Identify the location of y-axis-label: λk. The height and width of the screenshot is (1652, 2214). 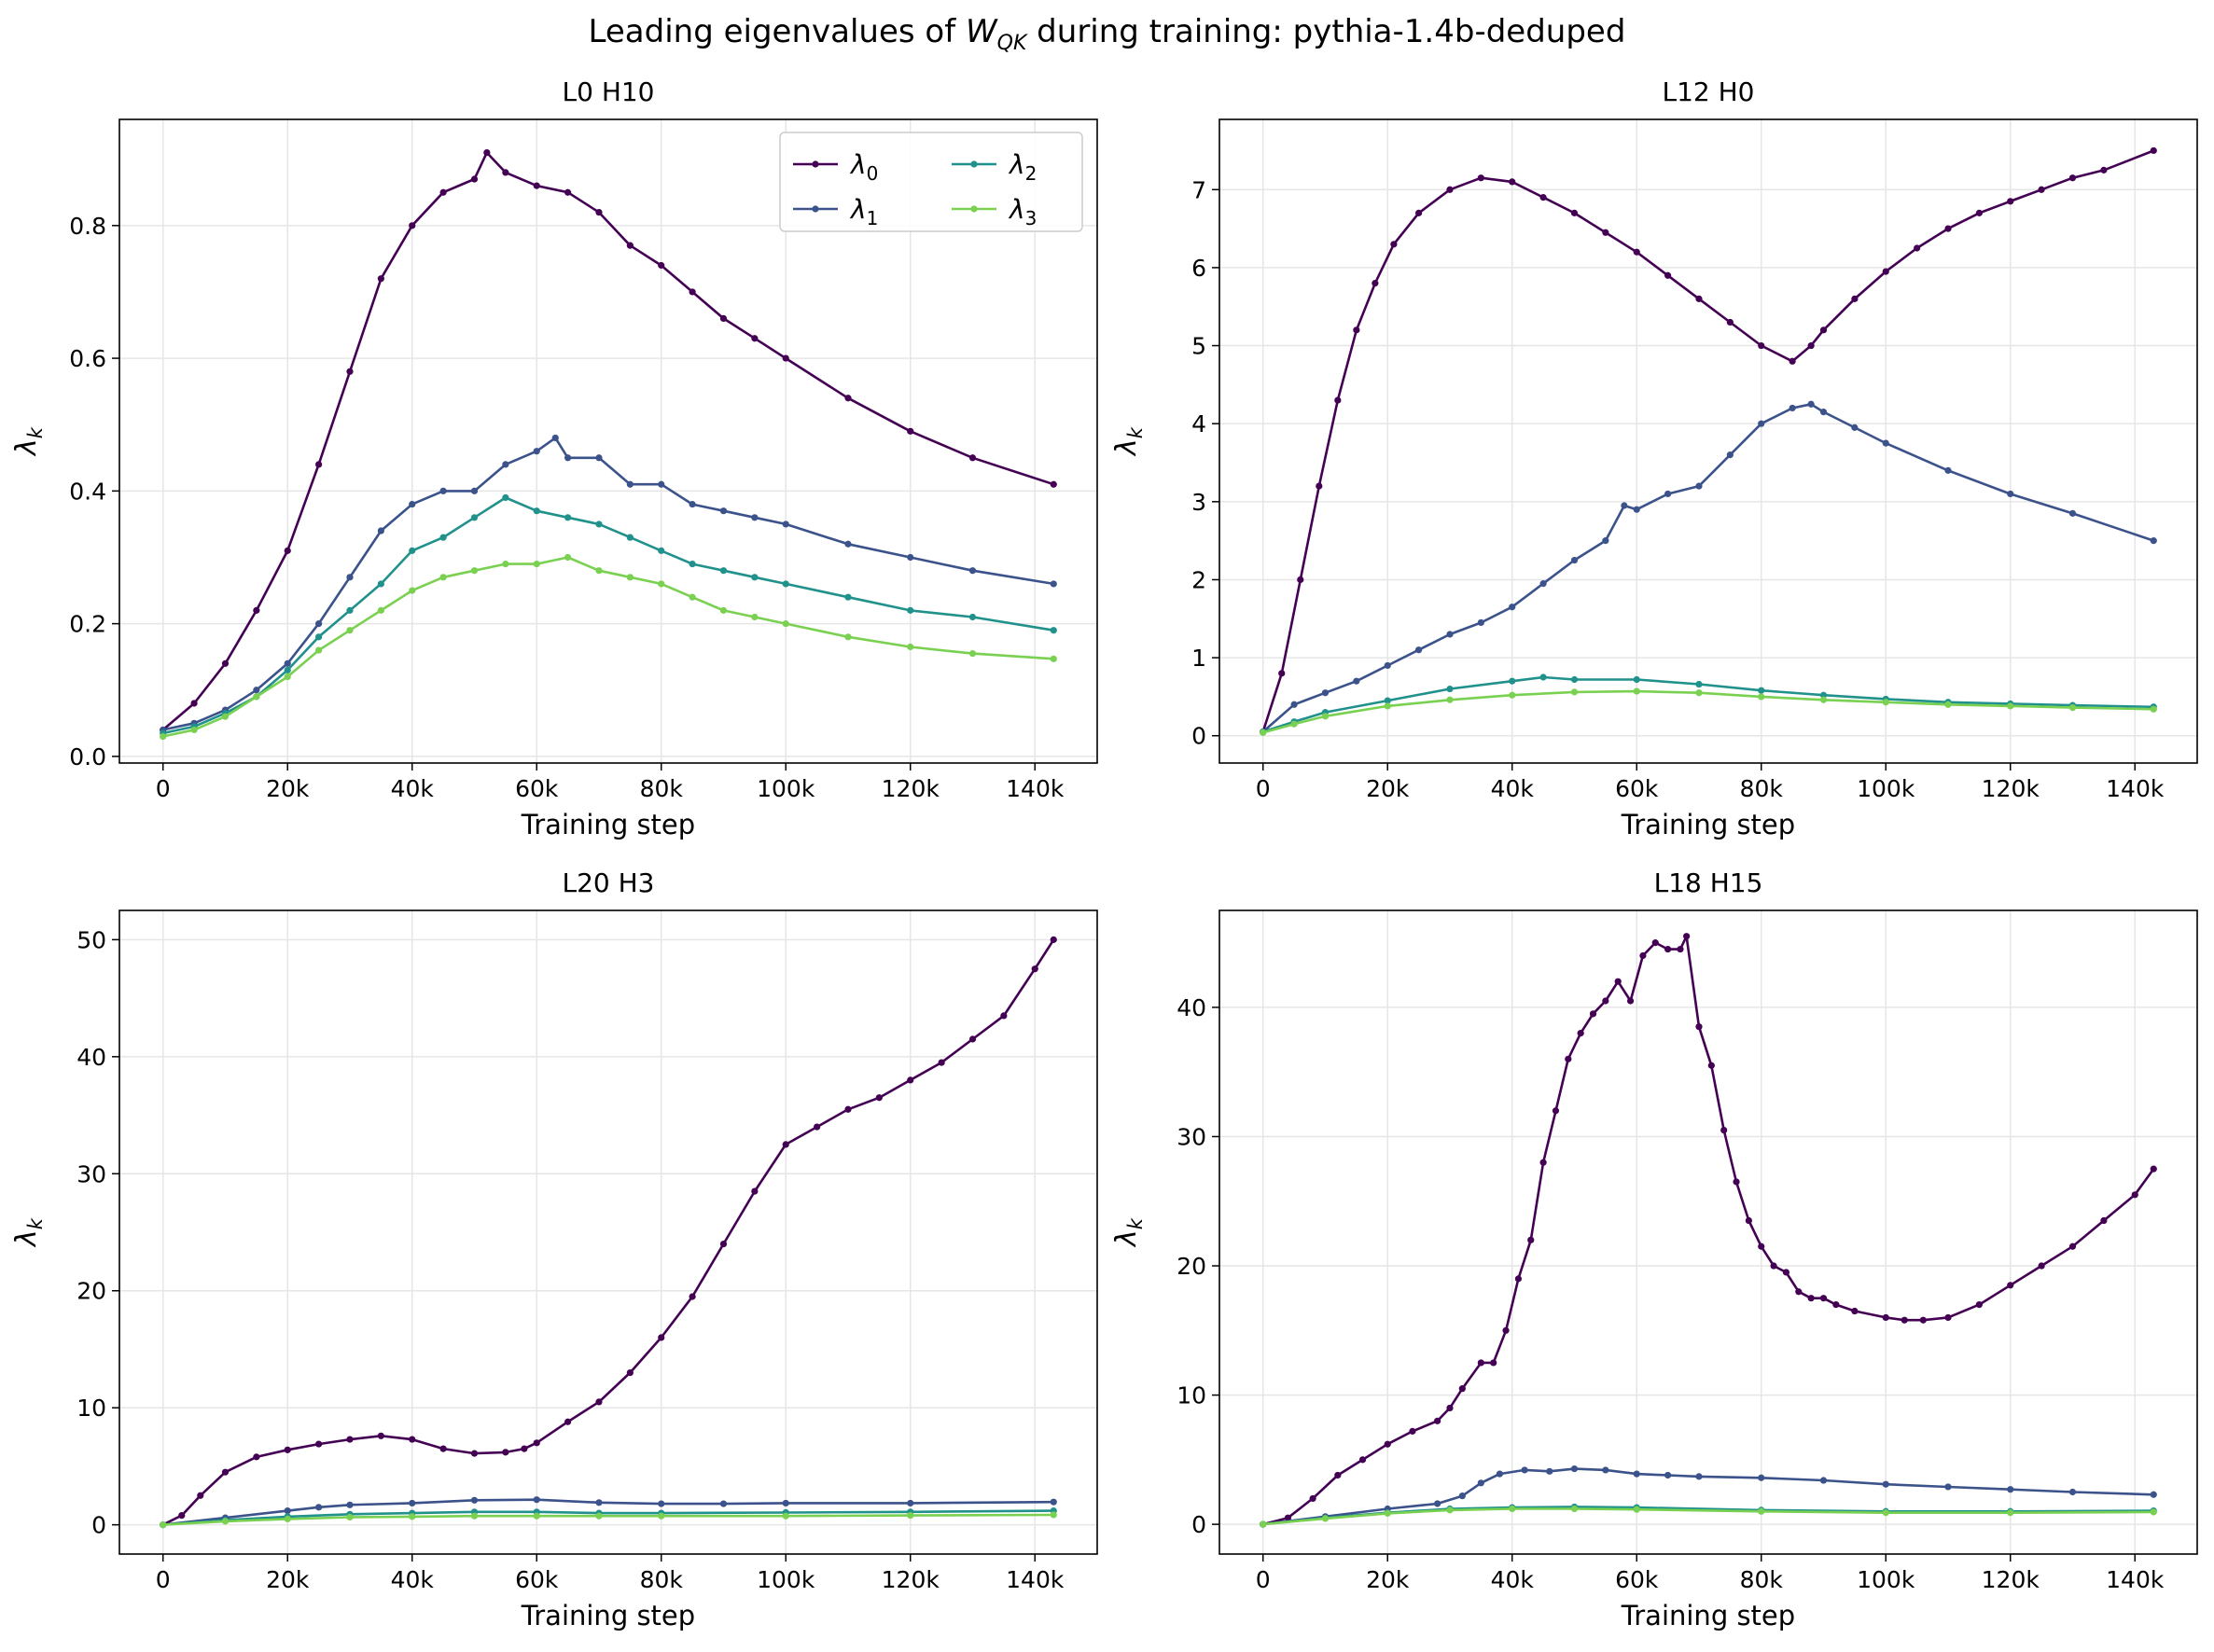
(28, 1233).